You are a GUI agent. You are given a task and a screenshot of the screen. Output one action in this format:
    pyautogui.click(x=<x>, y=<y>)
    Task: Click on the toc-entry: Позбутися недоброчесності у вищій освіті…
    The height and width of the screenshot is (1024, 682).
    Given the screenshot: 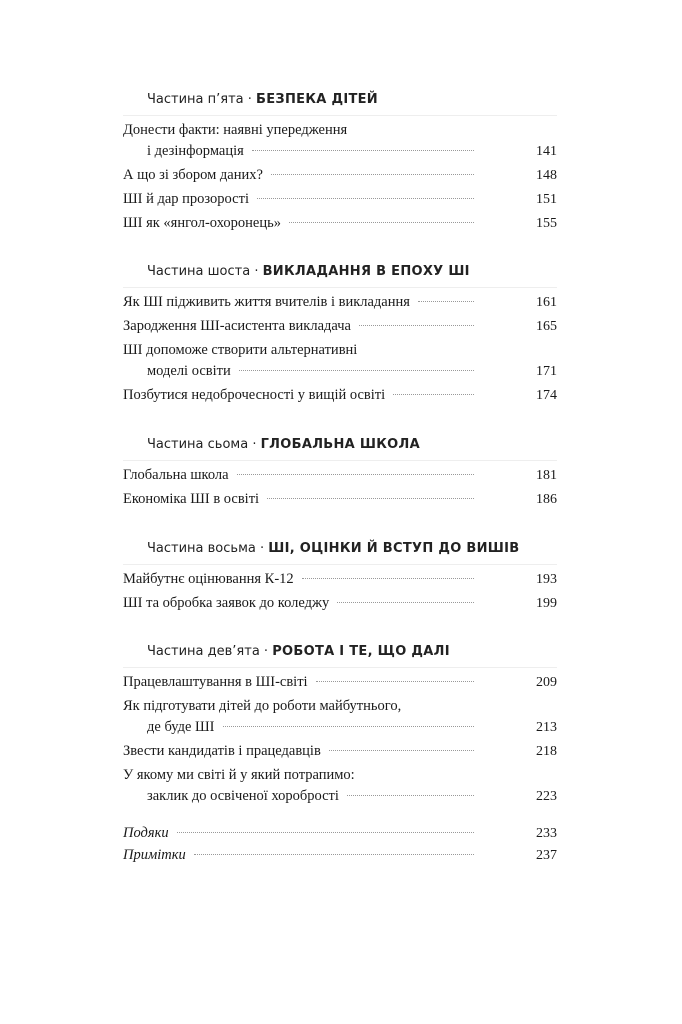 What is the action you would take?
    pyautogui.click(x=340, y=395)
    